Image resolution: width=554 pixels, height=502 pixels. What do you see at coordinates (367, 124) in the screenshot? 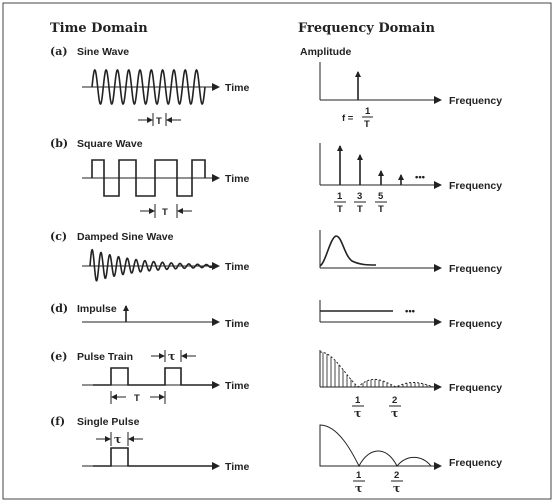
I see `f-den: T` at bounding box center [367, 124].